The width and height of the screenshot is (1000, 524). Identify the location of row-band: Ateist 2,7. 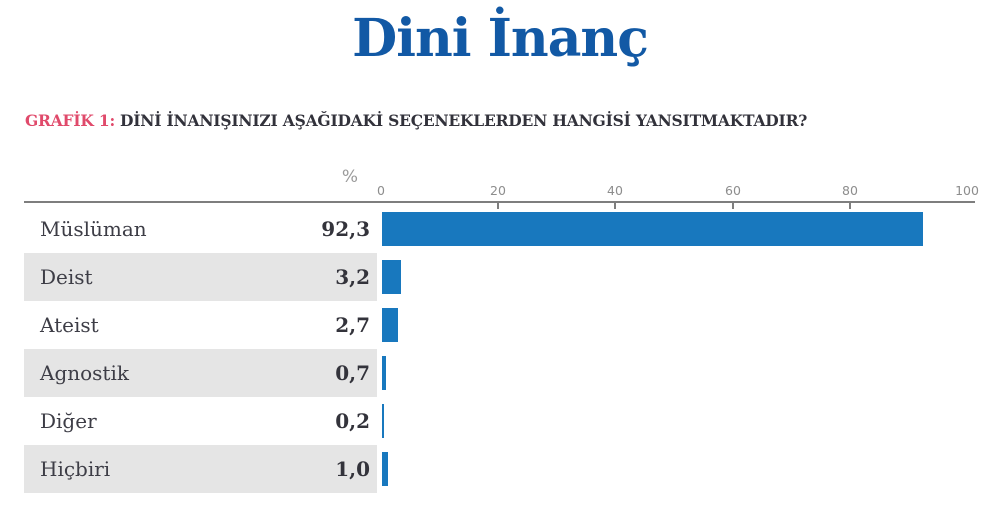
(200, 325).